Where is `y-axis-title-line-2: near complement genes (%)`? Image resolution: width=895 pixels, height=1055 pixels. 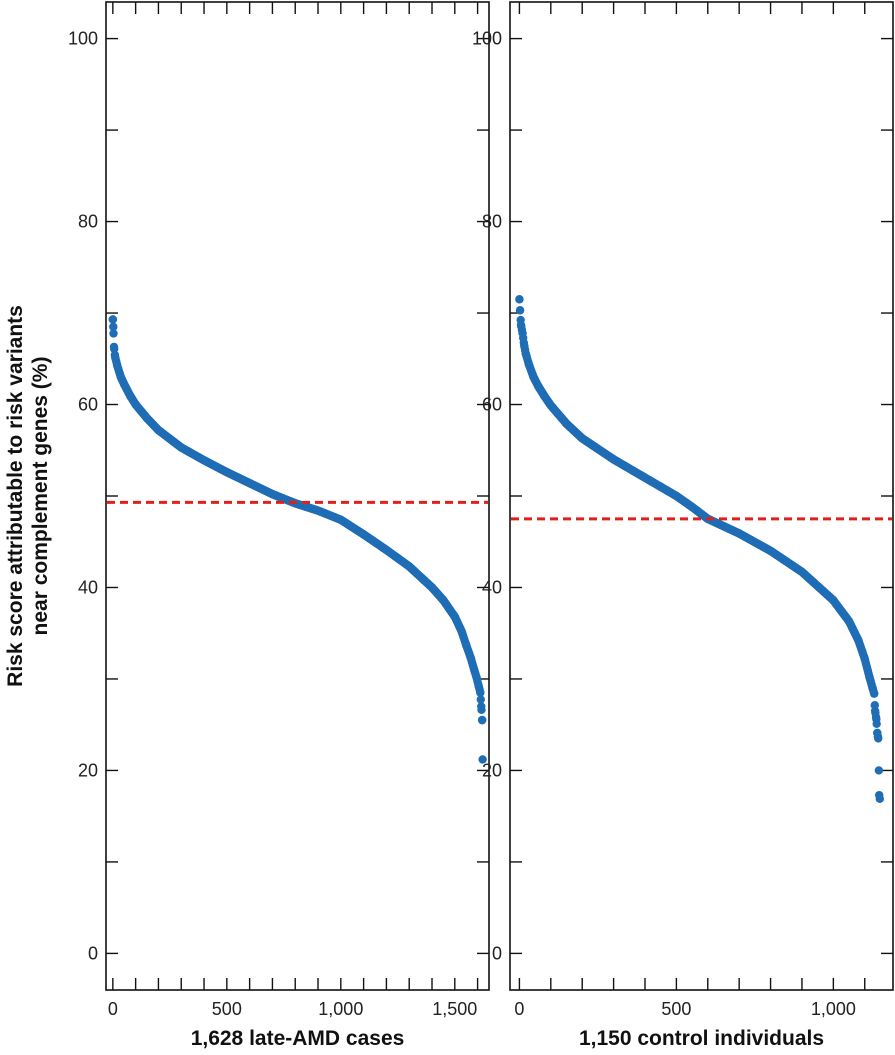
y-axis-title-line-2: near complement genes (%) is located at coordinates (40, 496).